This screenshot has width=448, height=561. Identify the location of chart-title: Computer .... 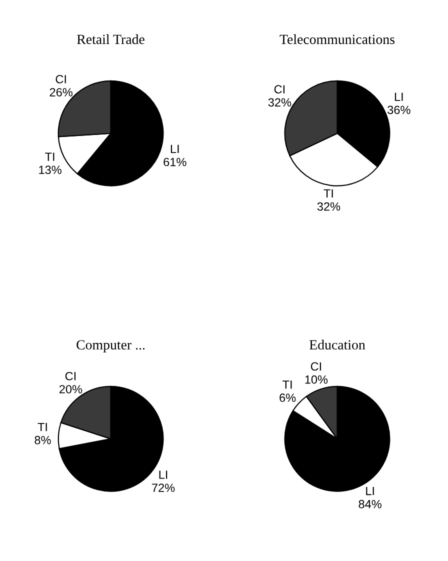
(110, 346).